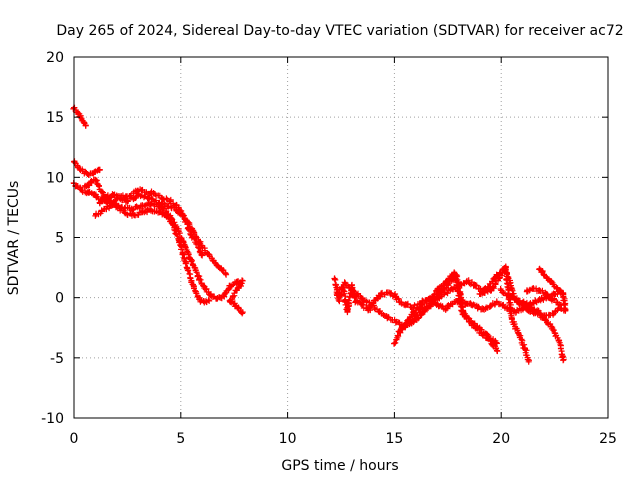 This screenshot has width=640, height=480. Describe the element at coordinates (501, 439) in the screenshot. I see `x-tick-label: 20` at that location.